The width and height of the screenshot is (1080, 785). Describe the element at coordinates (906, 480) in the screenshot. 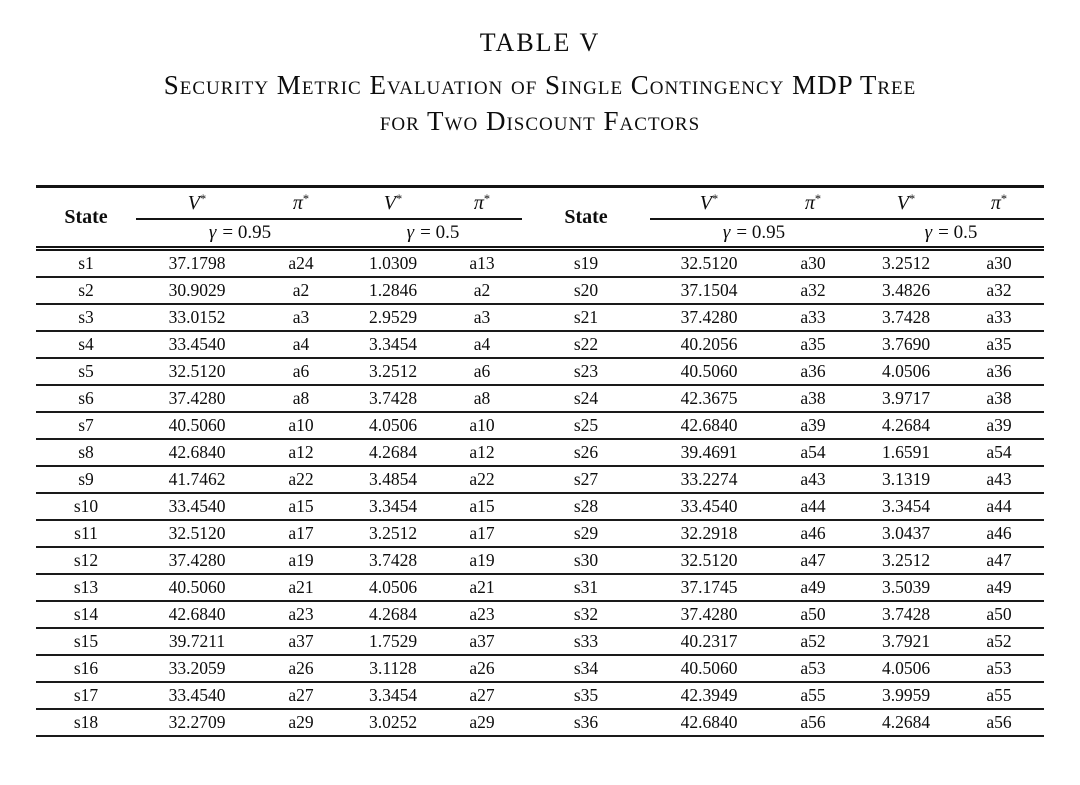

I see `cell-value-05: 3.1319` at that location.